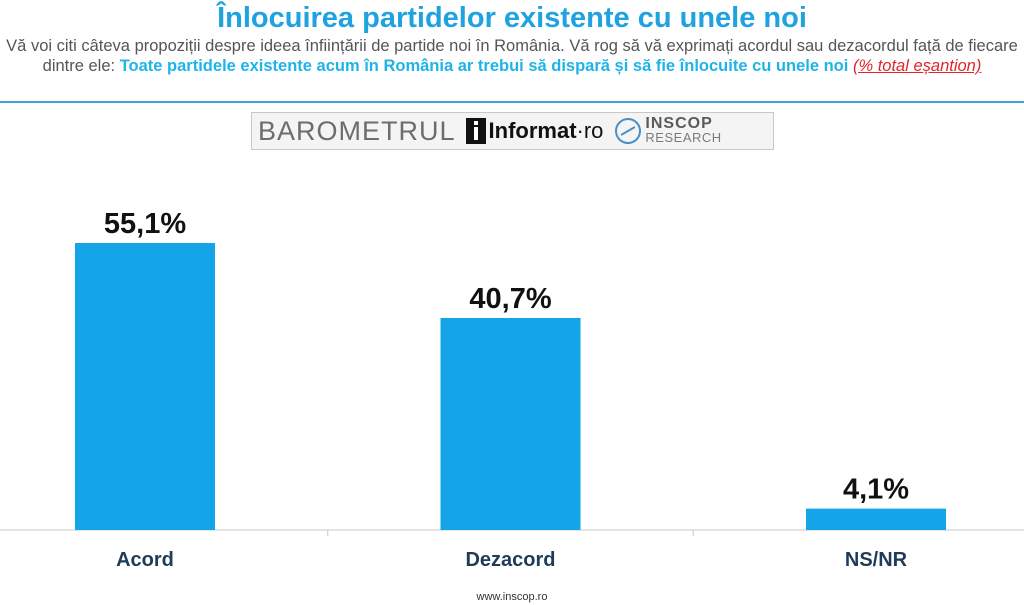 The width and height of the screenshot is (1024, 605). I want to click on bar-acord, so click(145, 386).